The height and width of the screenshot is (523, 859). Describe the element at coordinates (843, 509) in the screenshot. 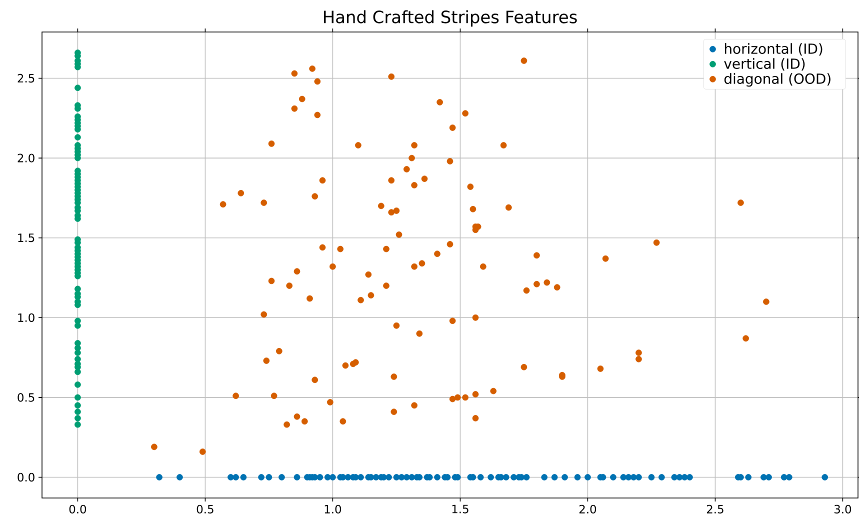

I see `x-tick-label: 3.0` at that location.